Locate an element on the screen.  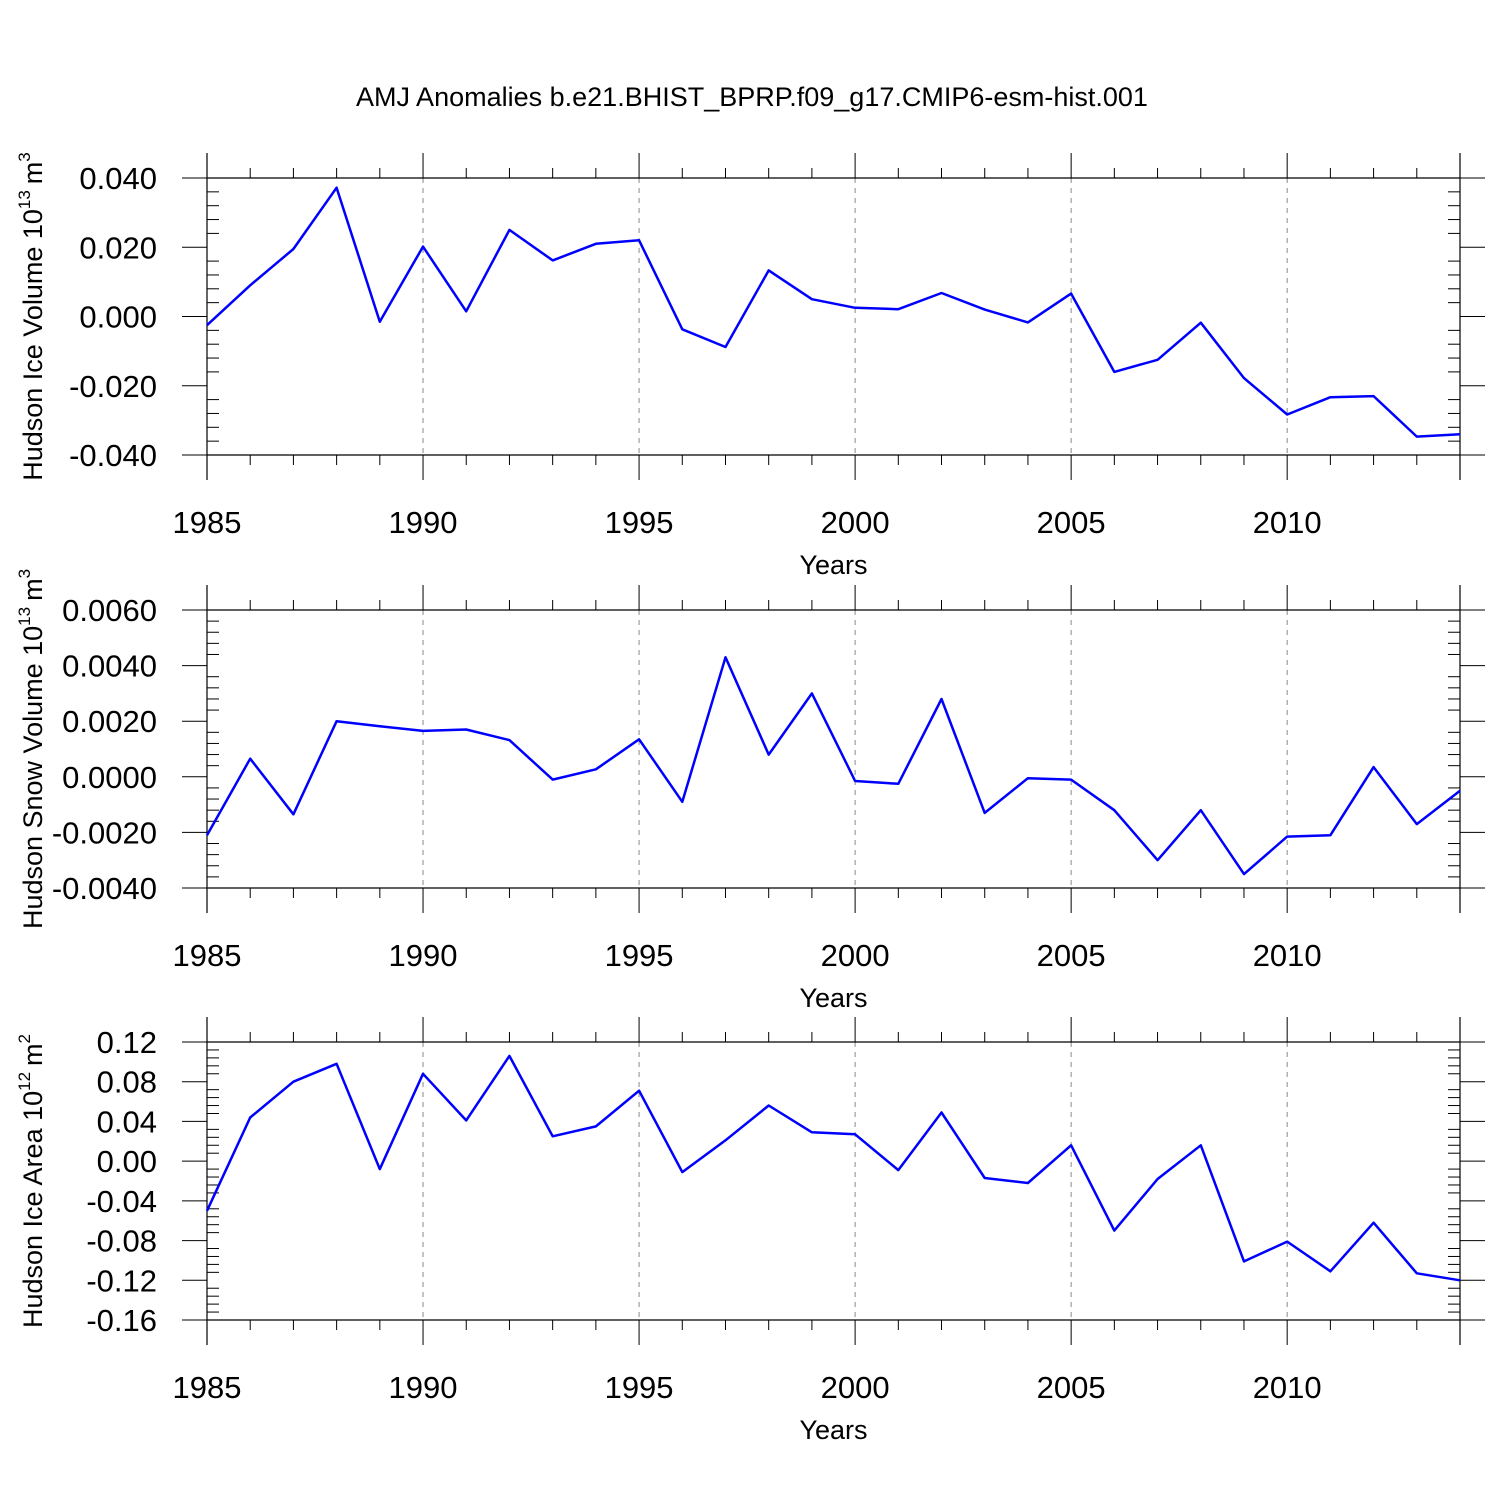
y-axis-label: Hudson Ice Volume 1013m3 is located at coordinates (31, 316).